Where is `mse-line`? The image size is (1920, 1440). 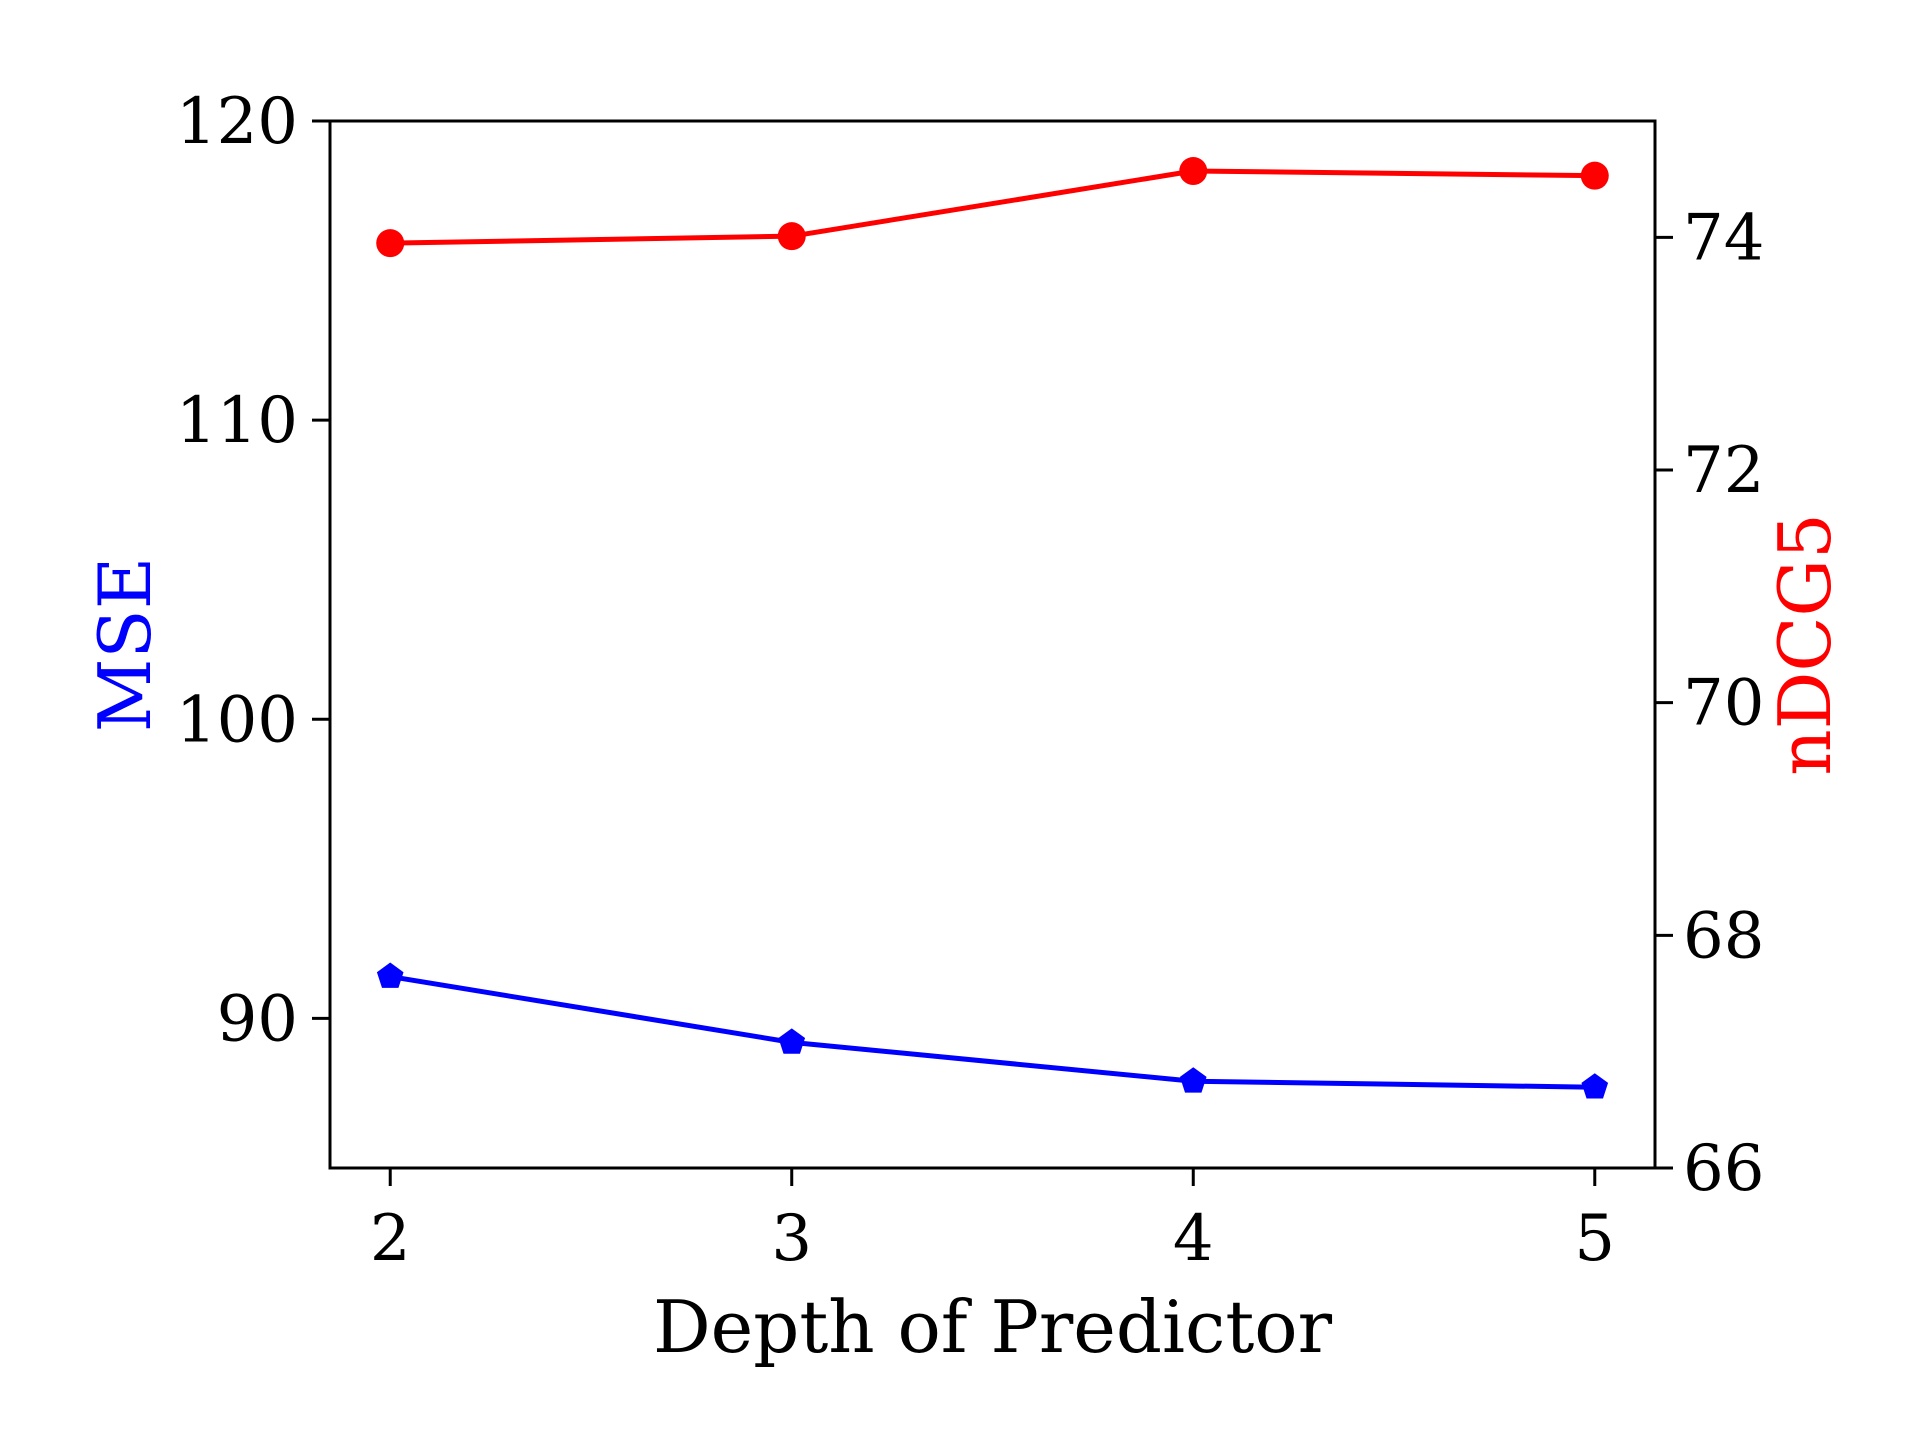
mse-line is located at coordinates (992, 1032).